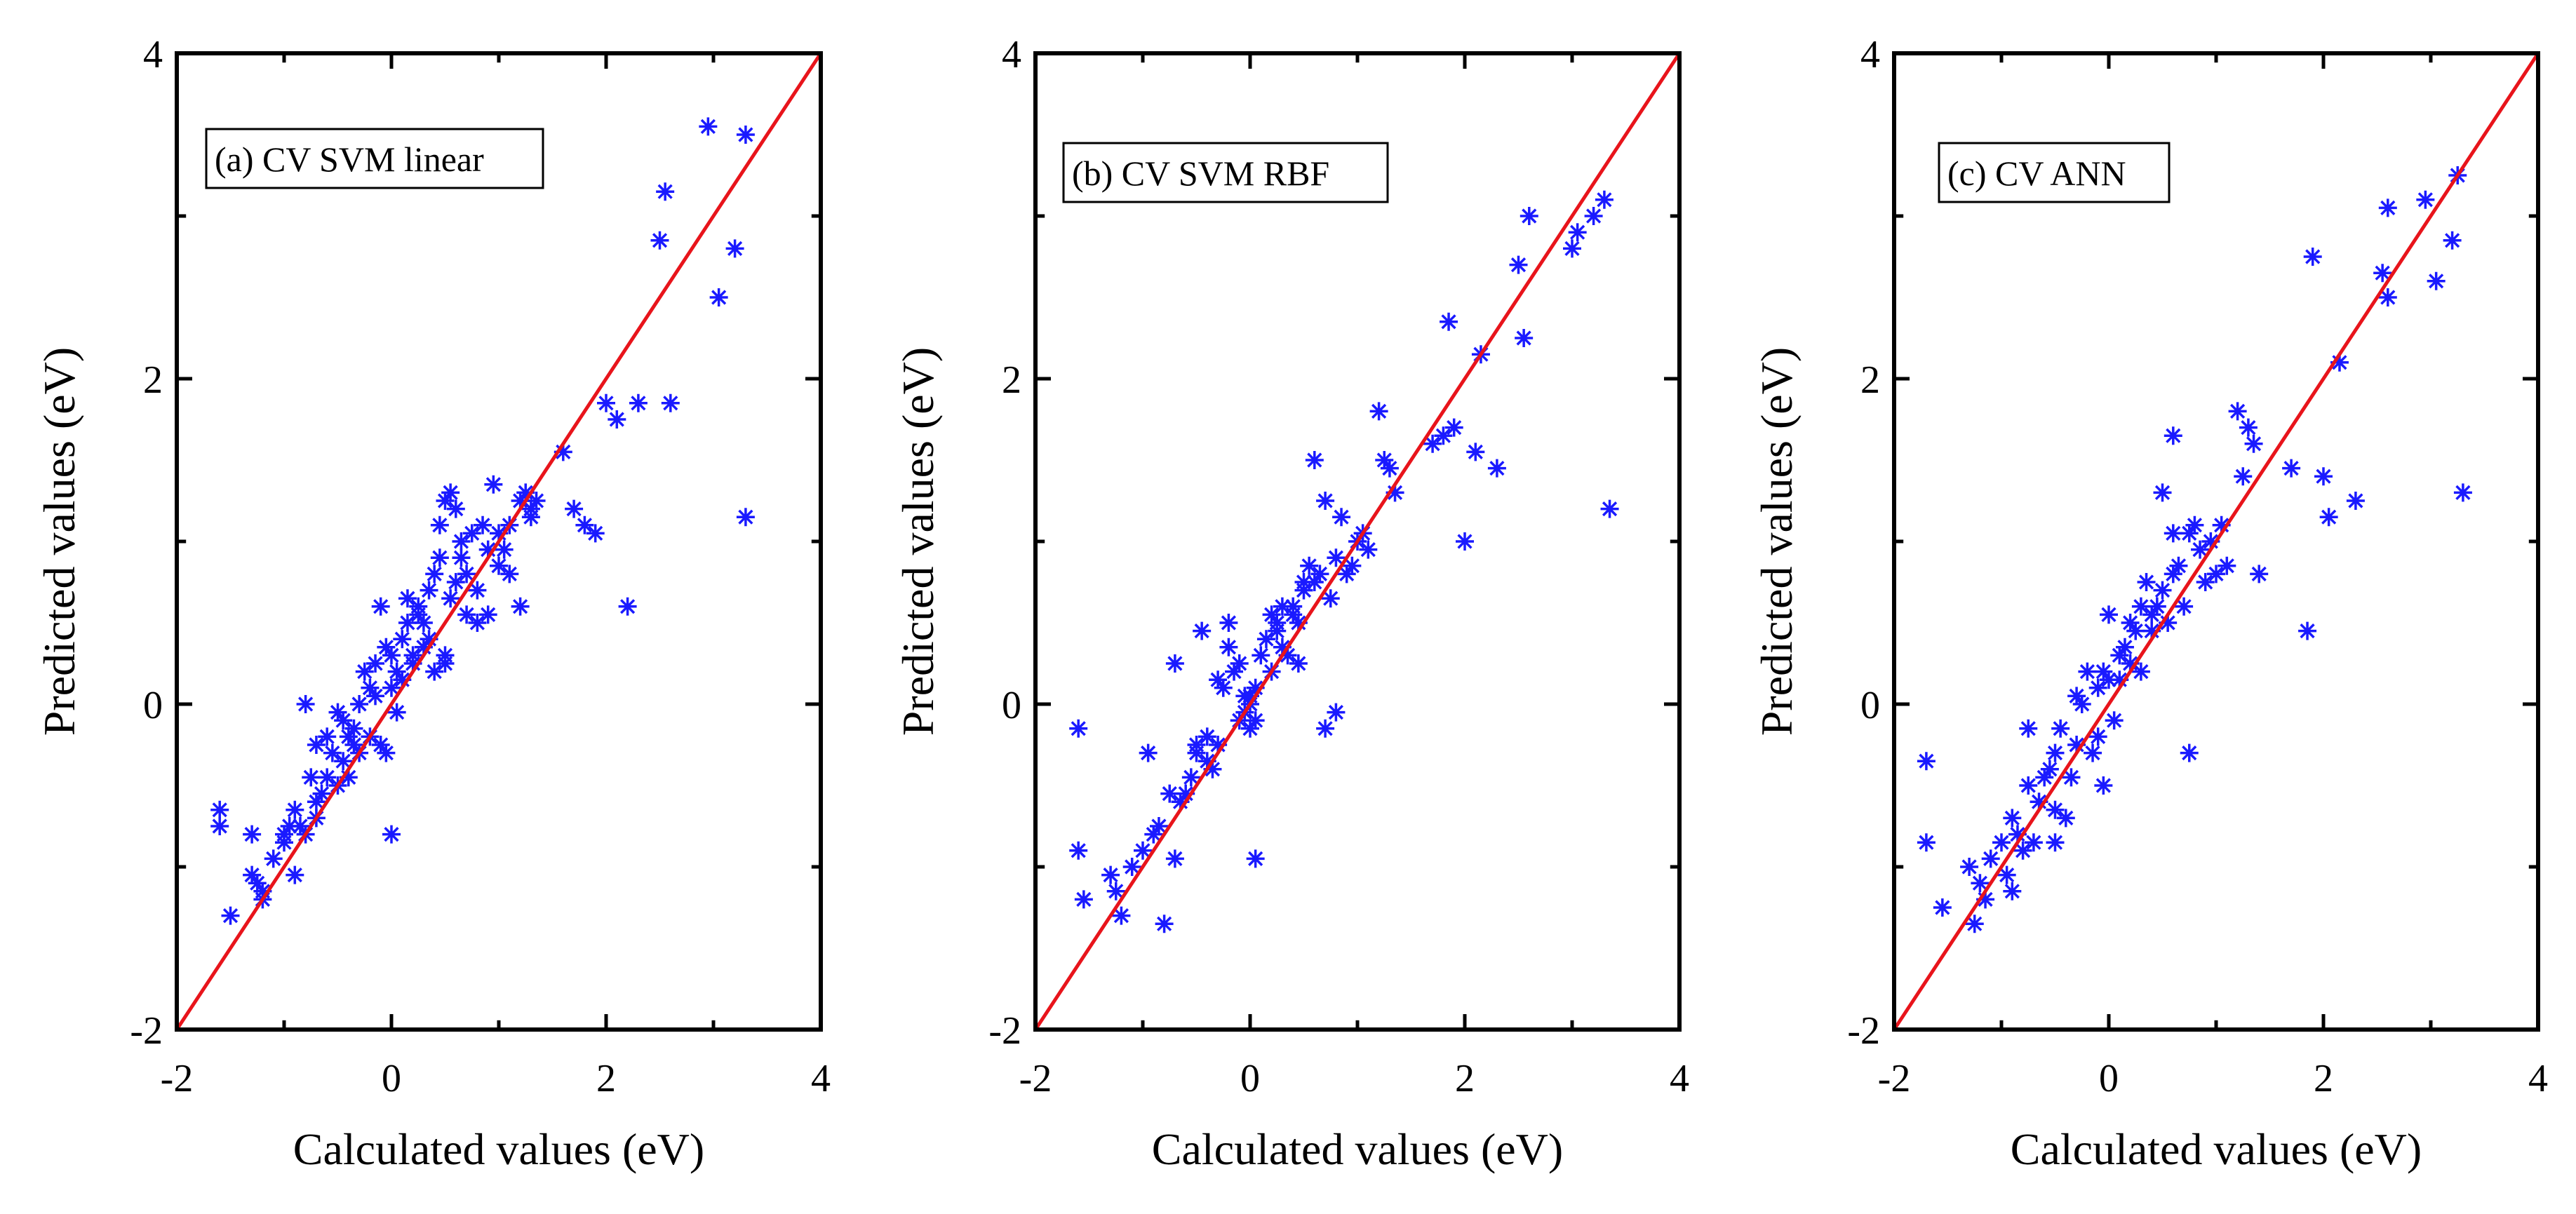 The image size is (2576, 1214). What do you see at coordinates (1011, 705) in the screenshot?
I see `y-tick-b-1: 0` at bounding box center [1011, 705].